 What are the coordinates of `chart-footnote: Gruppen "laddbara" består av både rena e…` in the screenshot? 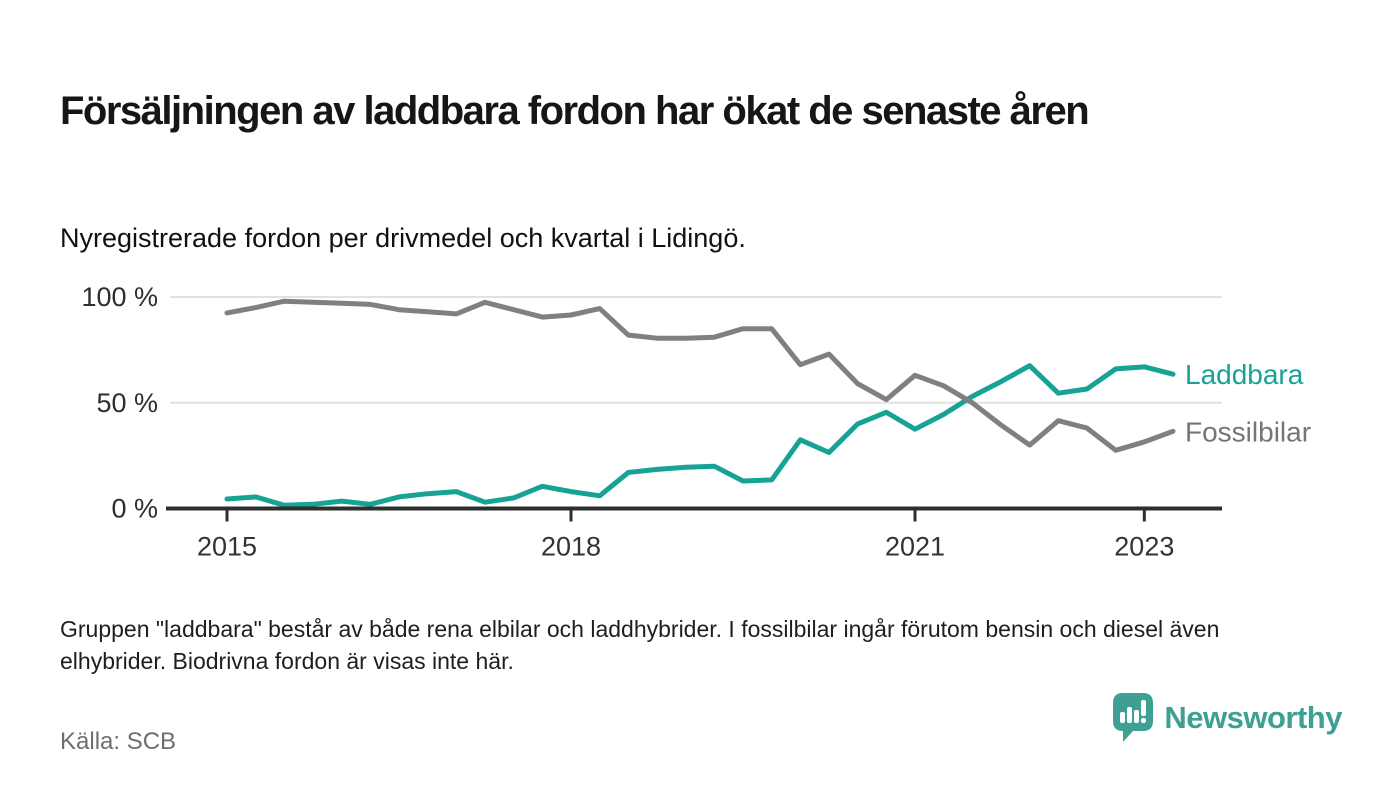 It's located at (640, 645).